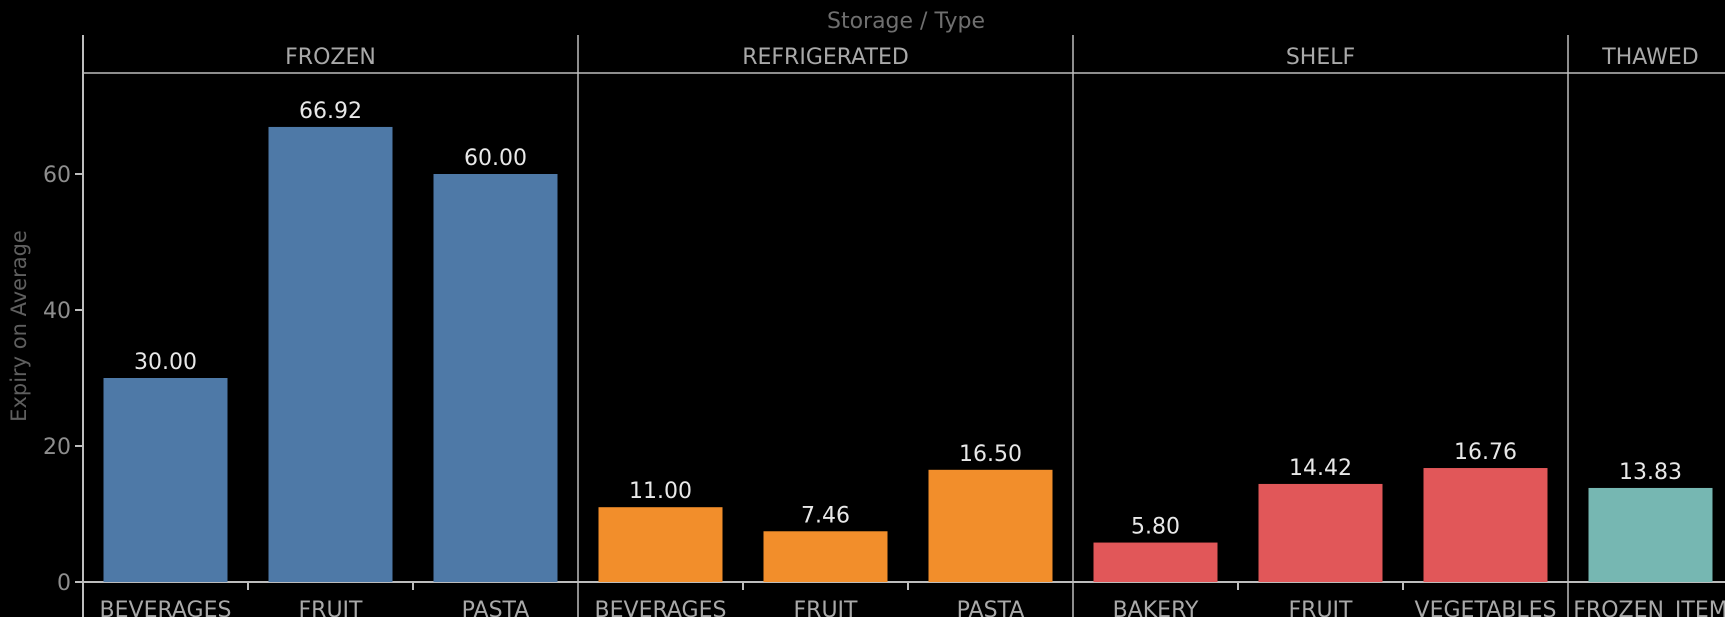 The height and width of the screenshot is (617, 1725). What do you see at coordinates (1155, 562) in the screenshot?
I see `bar-shelf-bakery` at bounding box center [1155, 562].